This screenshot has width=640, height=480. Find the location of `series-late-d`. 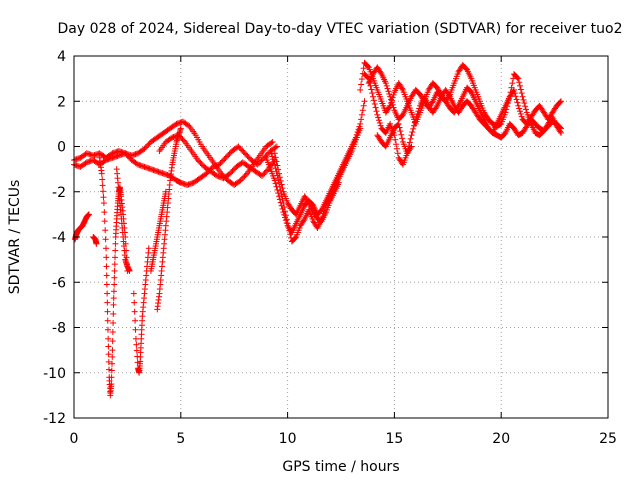

series-late-d is located at coordinates (394, 138).